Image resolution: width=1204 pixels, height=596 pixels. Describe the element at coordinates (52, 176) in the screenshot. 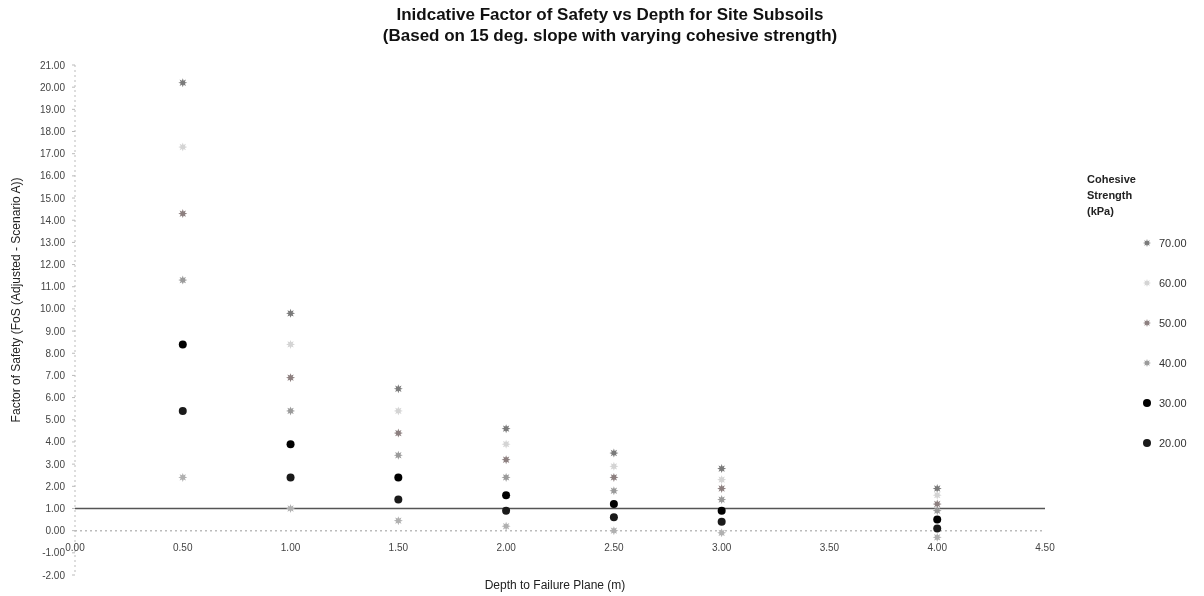

I see `y-tick-label: 16.00` at that location.